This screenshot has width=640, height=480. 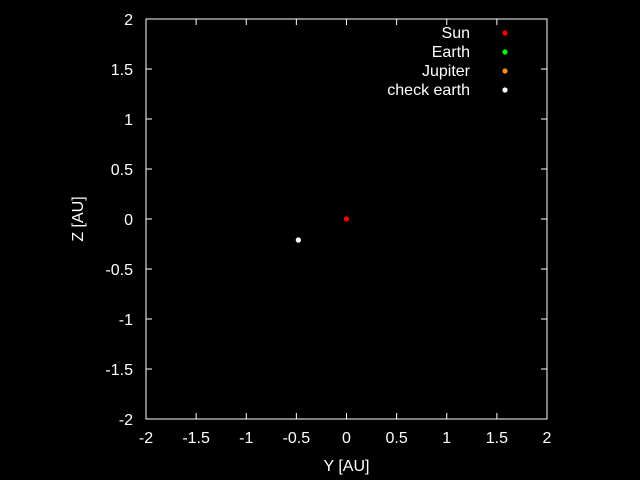 I want to click on x-tick-label: 1, so click(x=446, y=438).